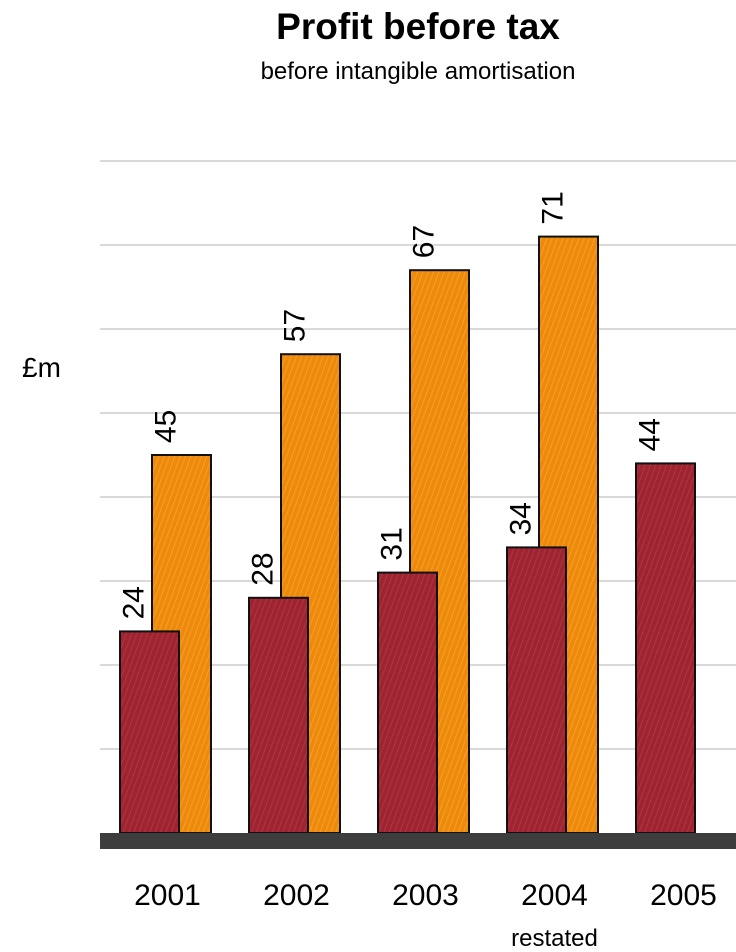 This screenshot has height=952, width=736. What do you see at coordinates (41, 367) in the screenshot?
I see `y-axis-label: £m` at bounding box center [41, 367].